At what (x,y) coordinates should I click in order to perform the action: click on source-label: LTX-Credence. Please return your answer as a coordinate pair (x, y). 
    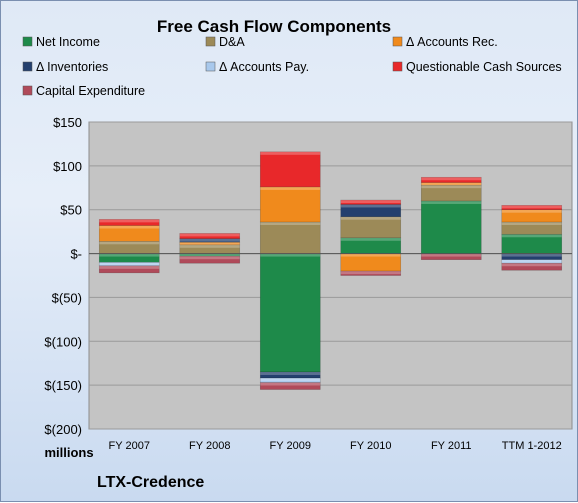
    Looking at the image, I should click on (150, 482).